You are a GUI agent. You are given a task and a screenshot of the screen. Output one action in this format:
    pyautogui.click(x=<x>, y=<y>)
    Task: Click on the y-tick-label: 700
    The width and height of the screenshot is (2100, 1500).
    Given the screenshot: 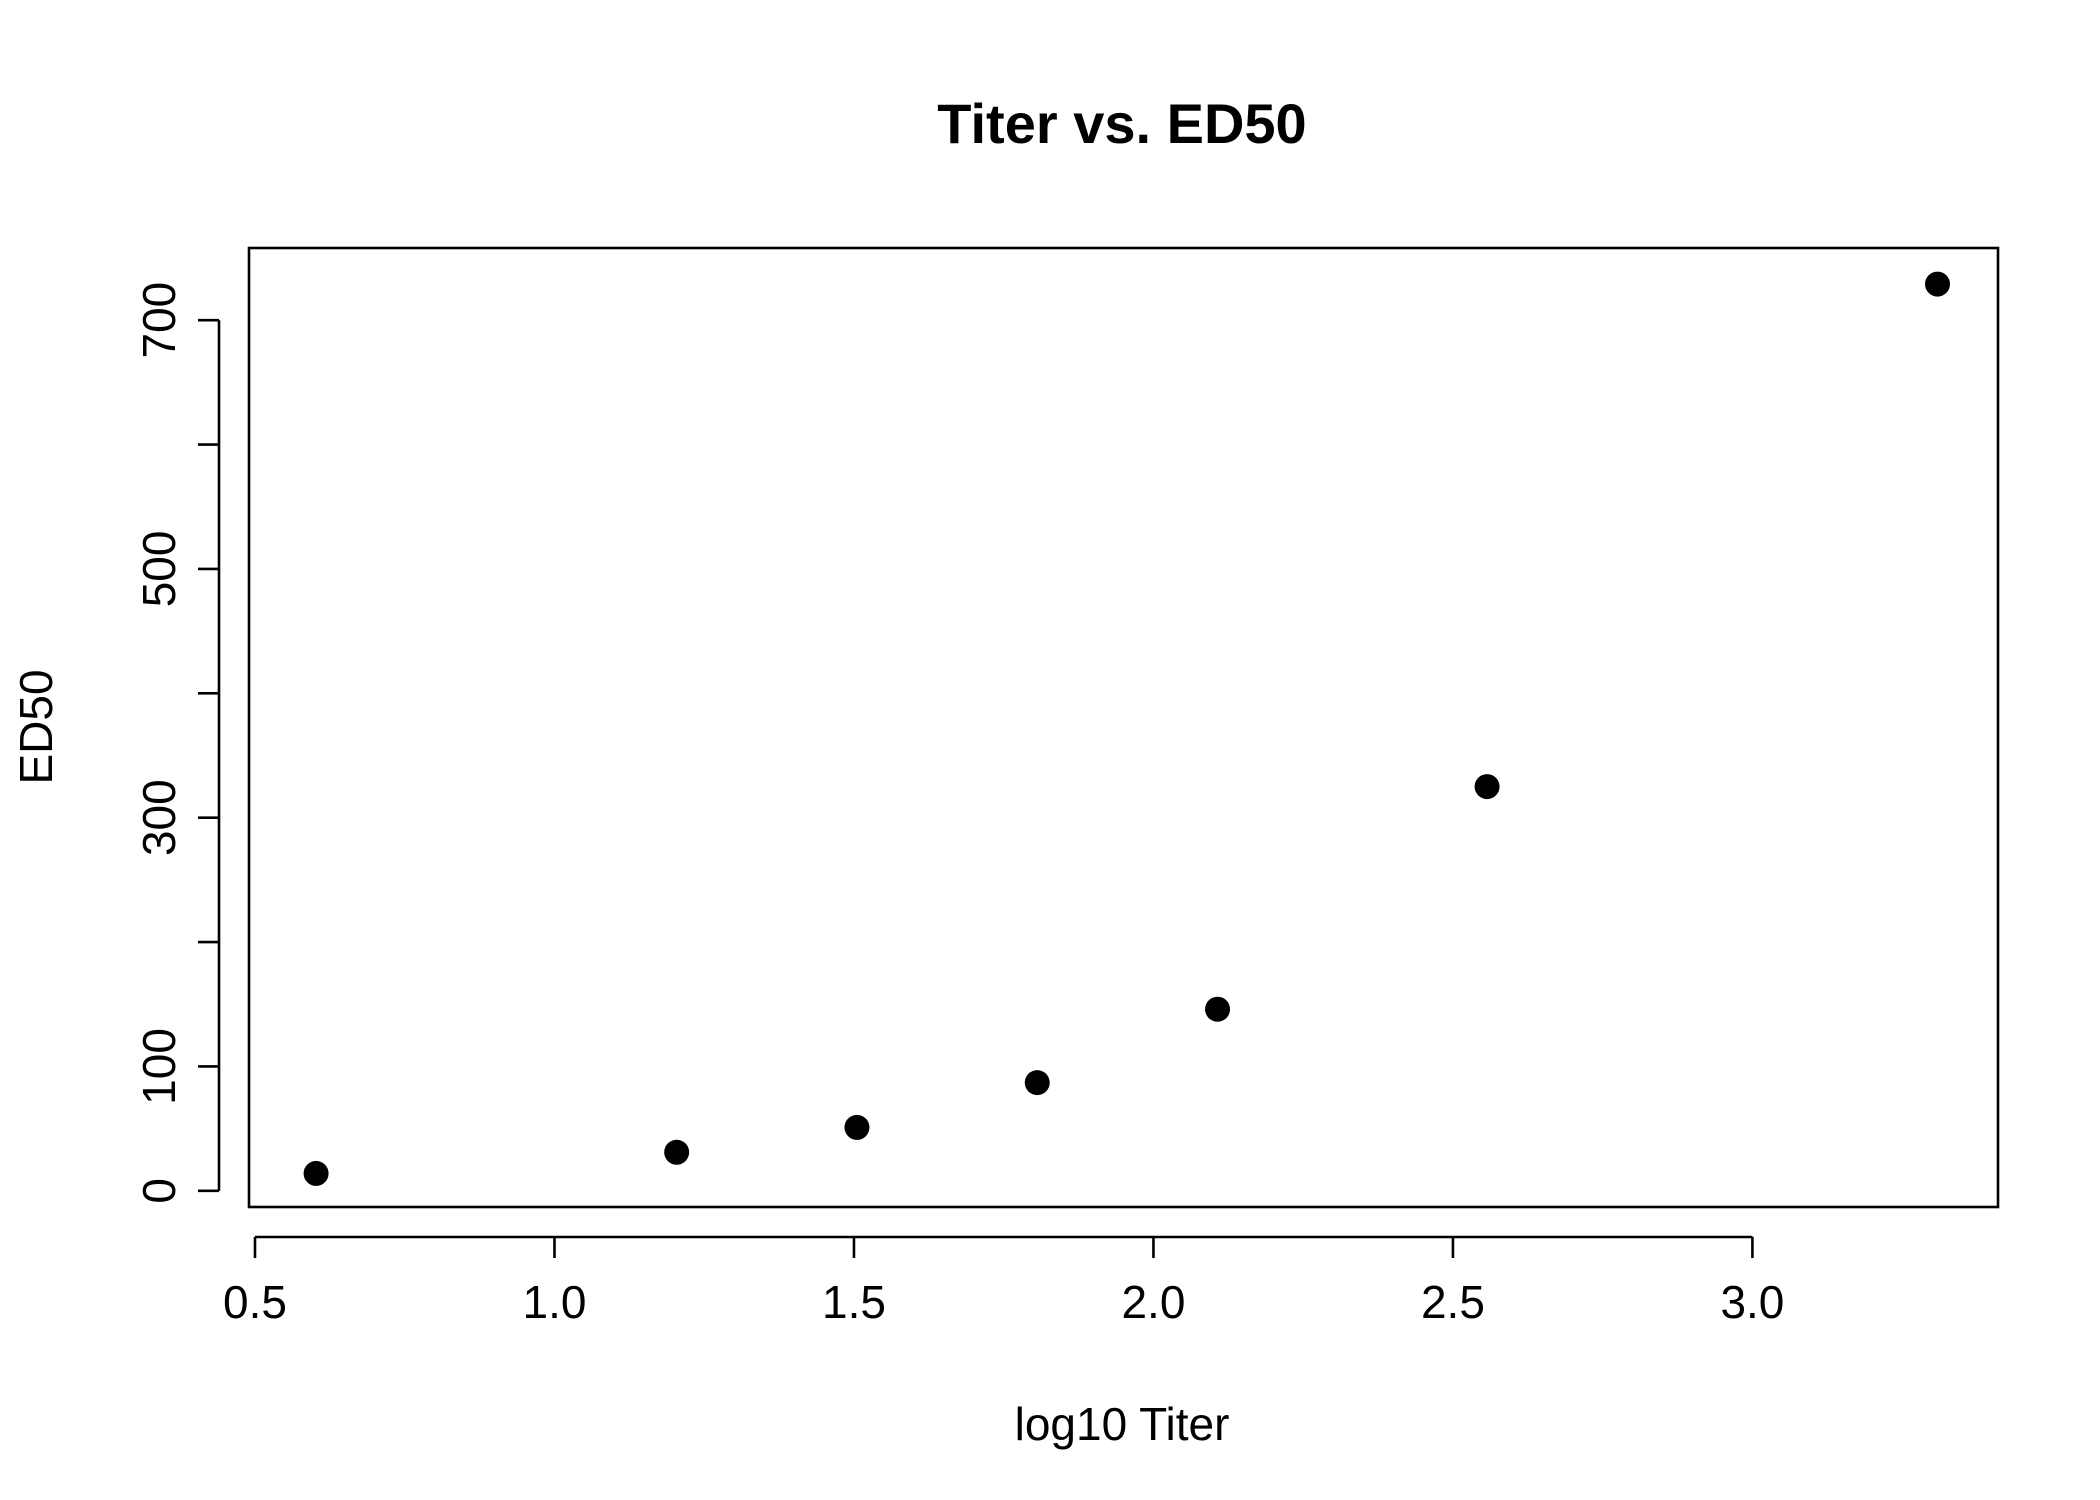 What is the action you would take?
    pyautogui.click(x=159, y=320)
    